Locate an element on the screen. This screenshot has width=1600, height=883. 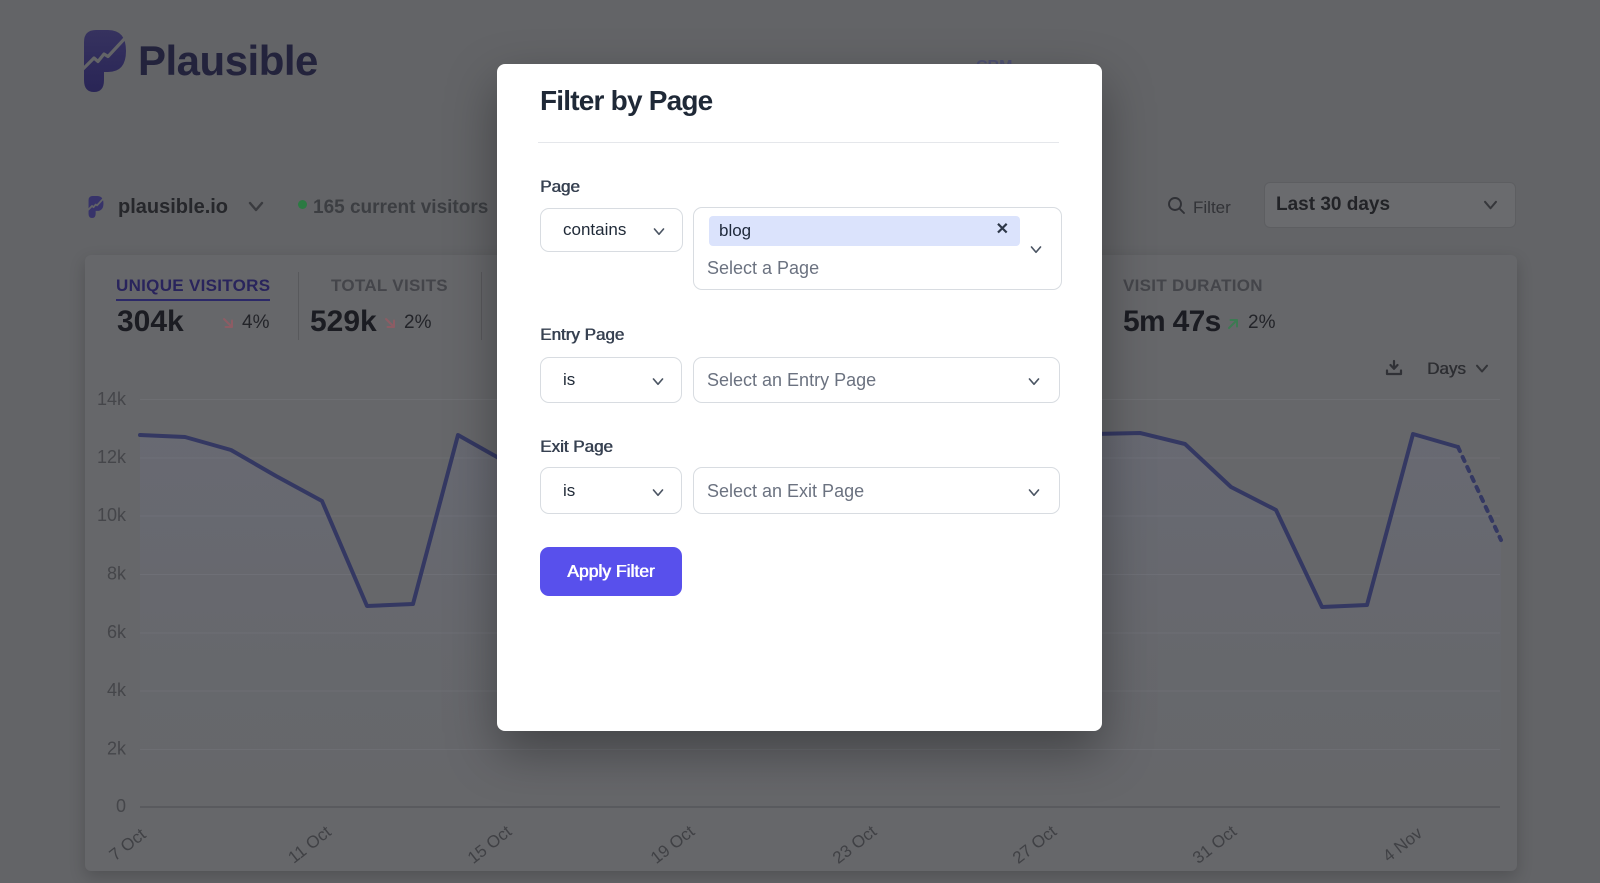
svg-text: 19 Oct is located at coordinates (672, 845).